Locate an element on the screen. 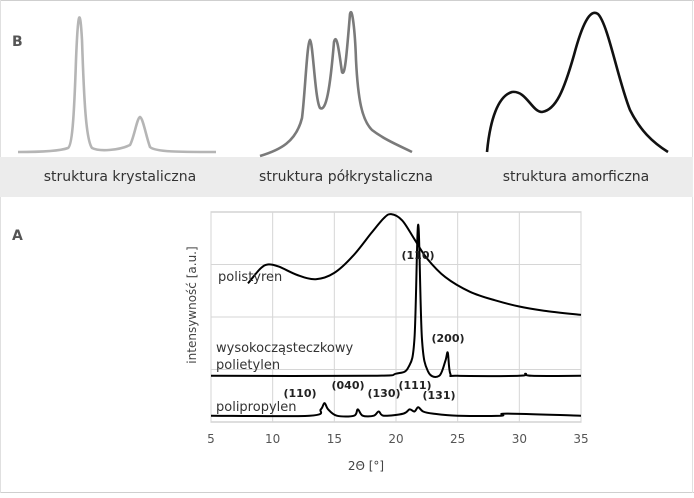  x-tick-label: 20 is located at coordinates (395, 439).